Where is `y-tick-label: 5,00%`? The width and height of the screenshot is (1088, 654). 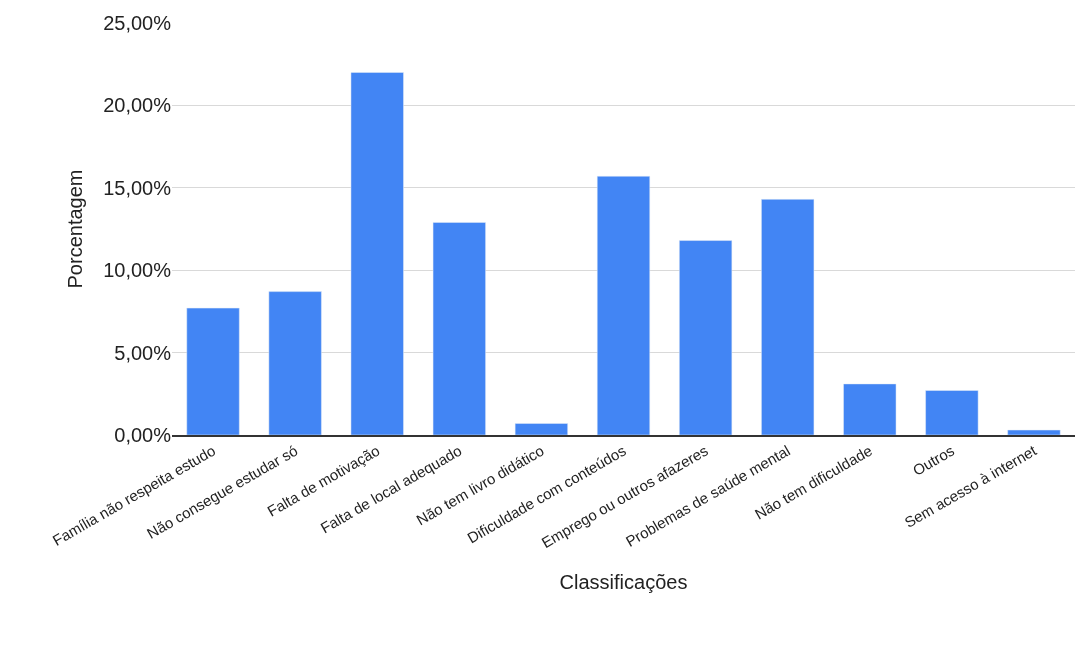
y-tick-label: 5,00% is located at coordinates (143, 352).